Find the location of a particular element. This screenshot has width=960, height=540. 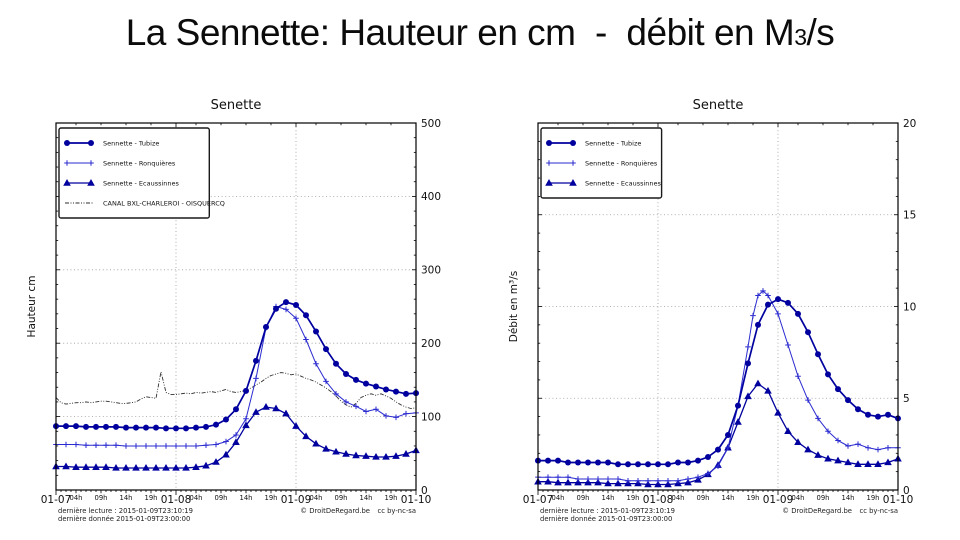

y-tick-label: 300 is located at coordinates (431, 271).